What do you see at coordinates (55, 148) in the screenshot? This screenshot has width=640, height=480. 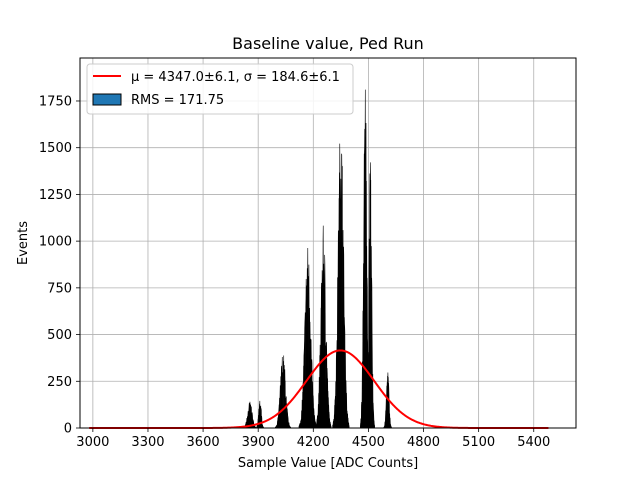 I see `y-tick-label: 1500` at bounding box center [55, 148].